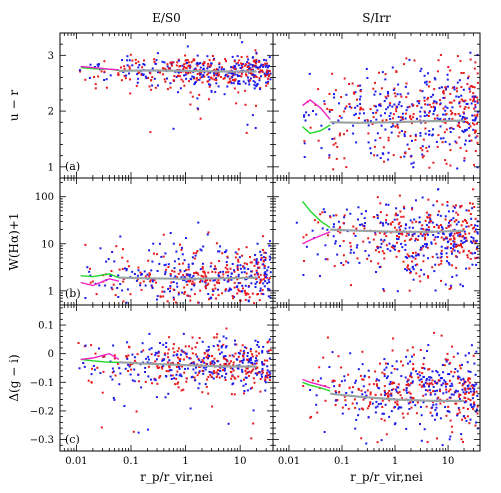  I want to click on y-axis-label: W(Hα)+1, so click(14, 242).